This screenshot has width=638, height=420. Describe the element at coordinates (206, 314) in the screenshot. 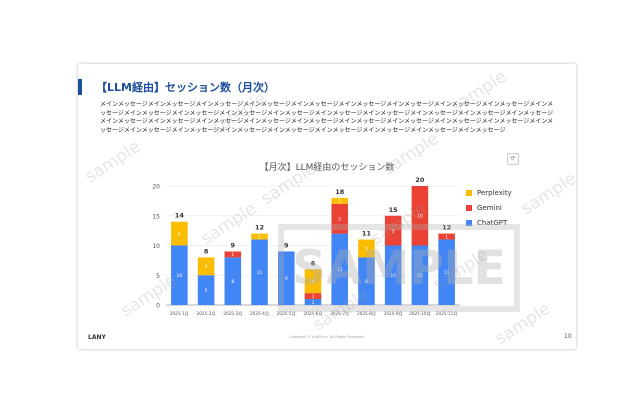

I see `x-tick-label: 2025-2月` at that location.